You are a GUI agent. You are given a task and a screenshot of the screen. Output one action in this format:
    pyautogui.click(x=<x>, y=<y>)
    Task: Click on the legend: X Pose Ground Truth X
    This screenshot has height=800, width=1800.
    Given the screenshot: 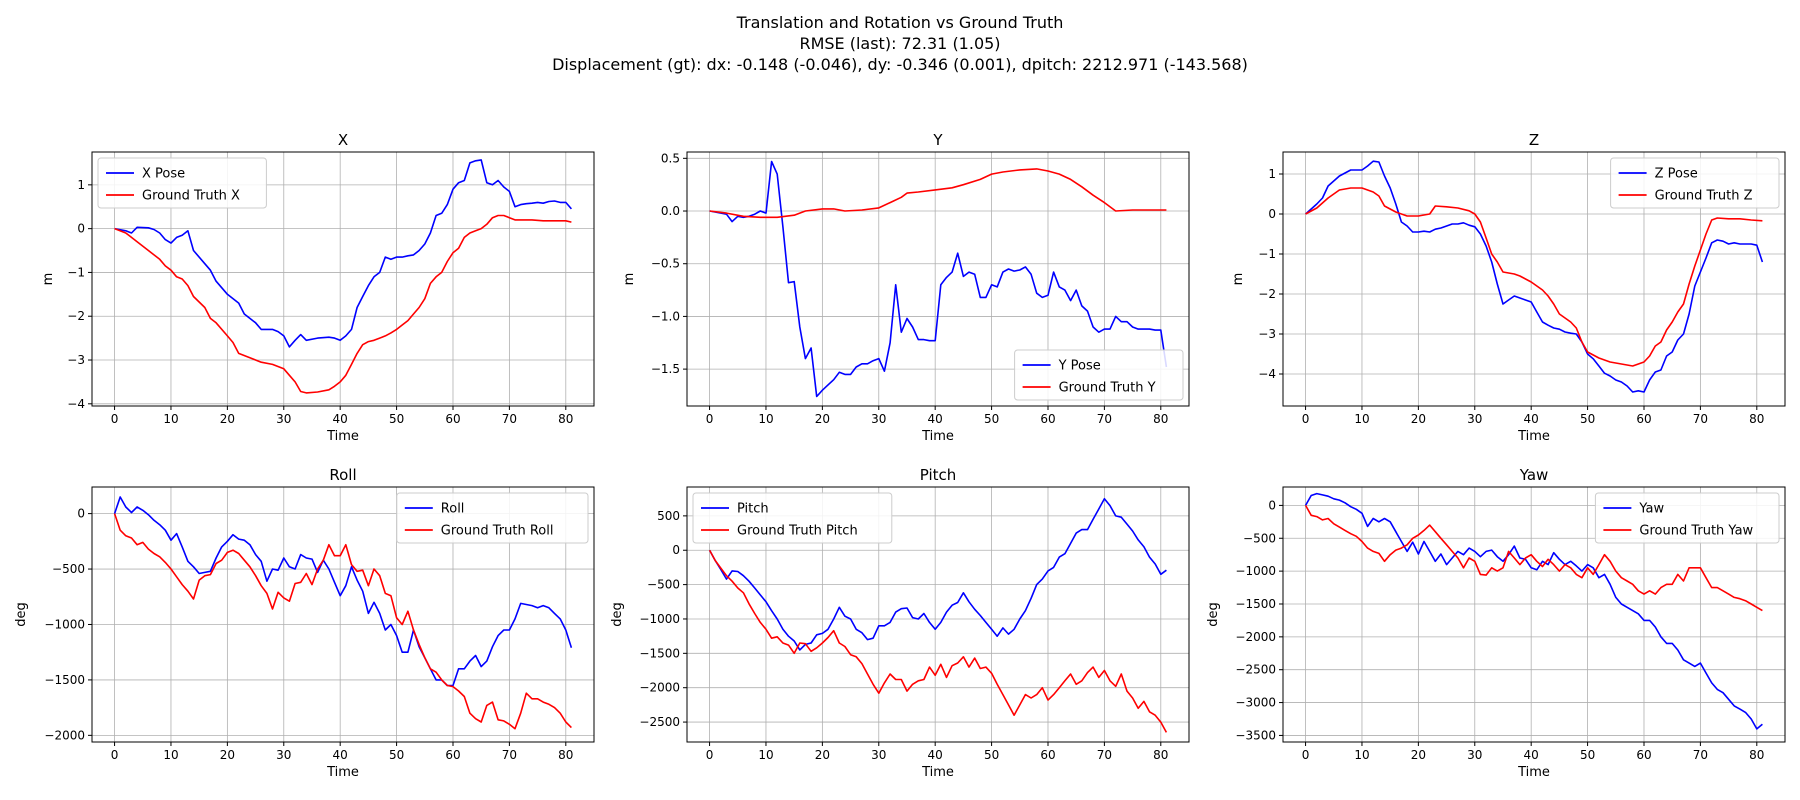 What is the action you would take?
    pyautogui.click(x=182, y=183)
    